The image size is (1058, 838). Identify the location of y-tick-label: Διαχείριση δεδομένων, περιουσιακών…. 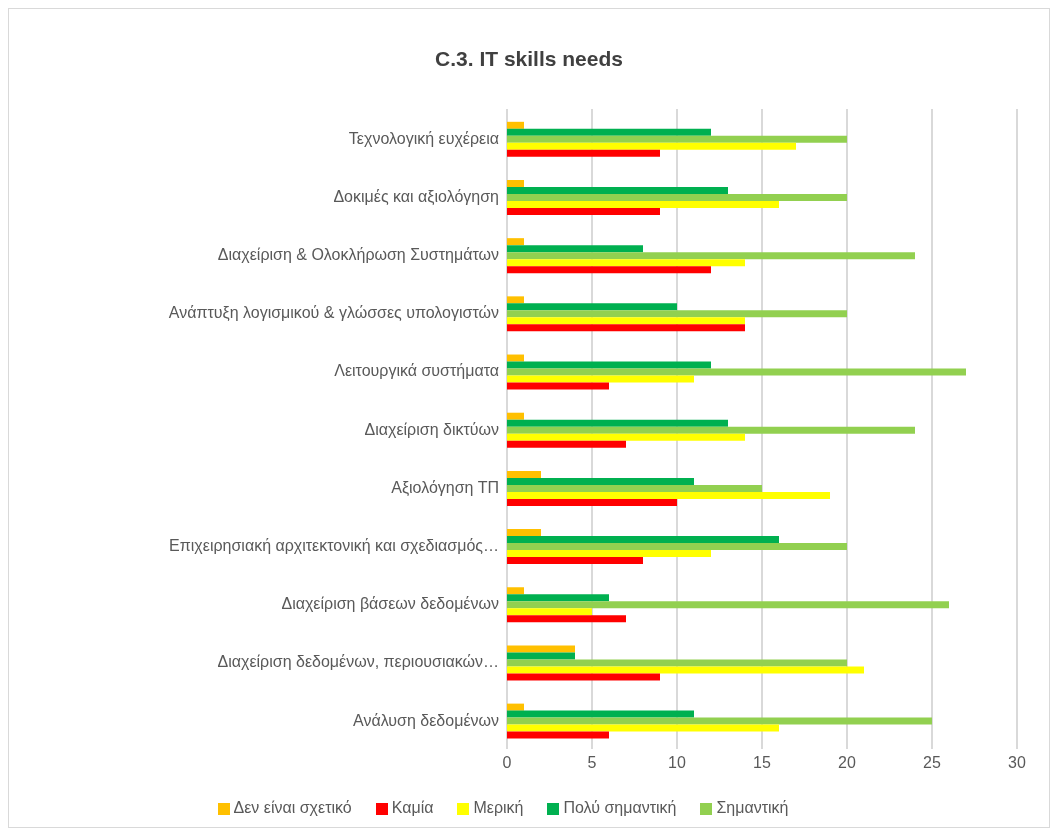
(358, 662).